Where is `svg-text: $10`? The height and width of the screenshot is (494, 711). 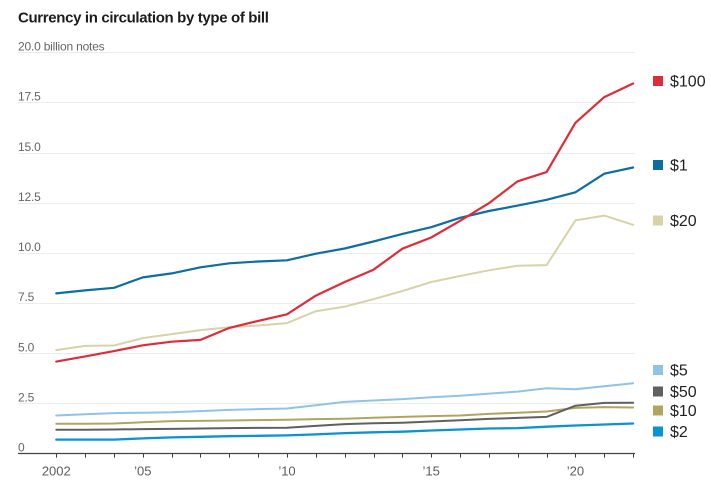 svg-text: $10 is located at coordinates (683, 411).